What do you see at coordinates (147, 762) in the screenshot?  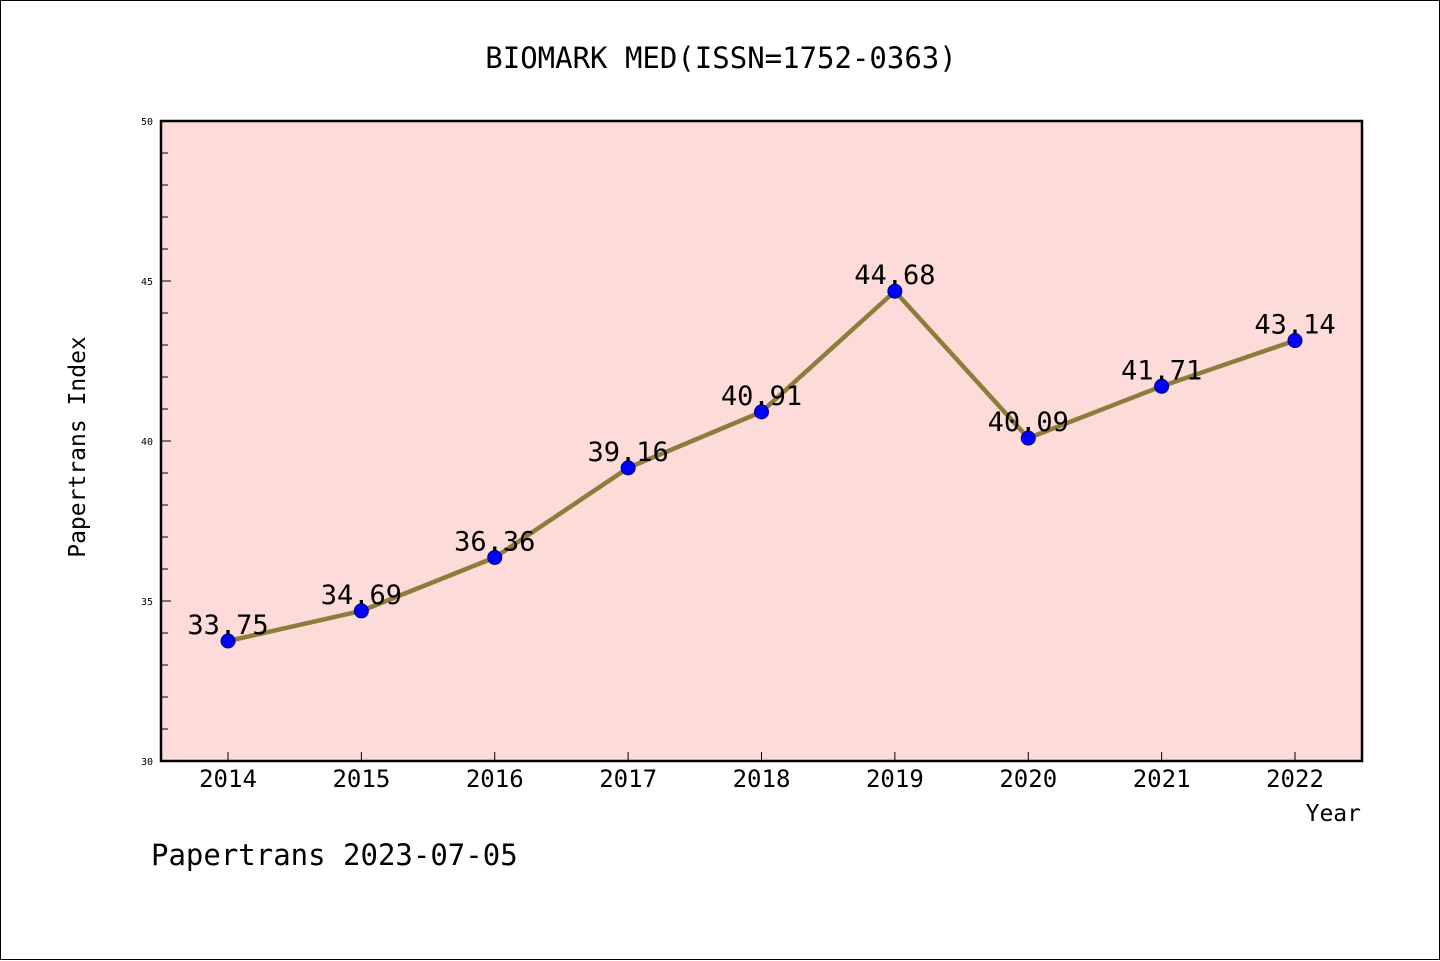 I see `y-tick-label: 30` at bounding box center [147, 762].